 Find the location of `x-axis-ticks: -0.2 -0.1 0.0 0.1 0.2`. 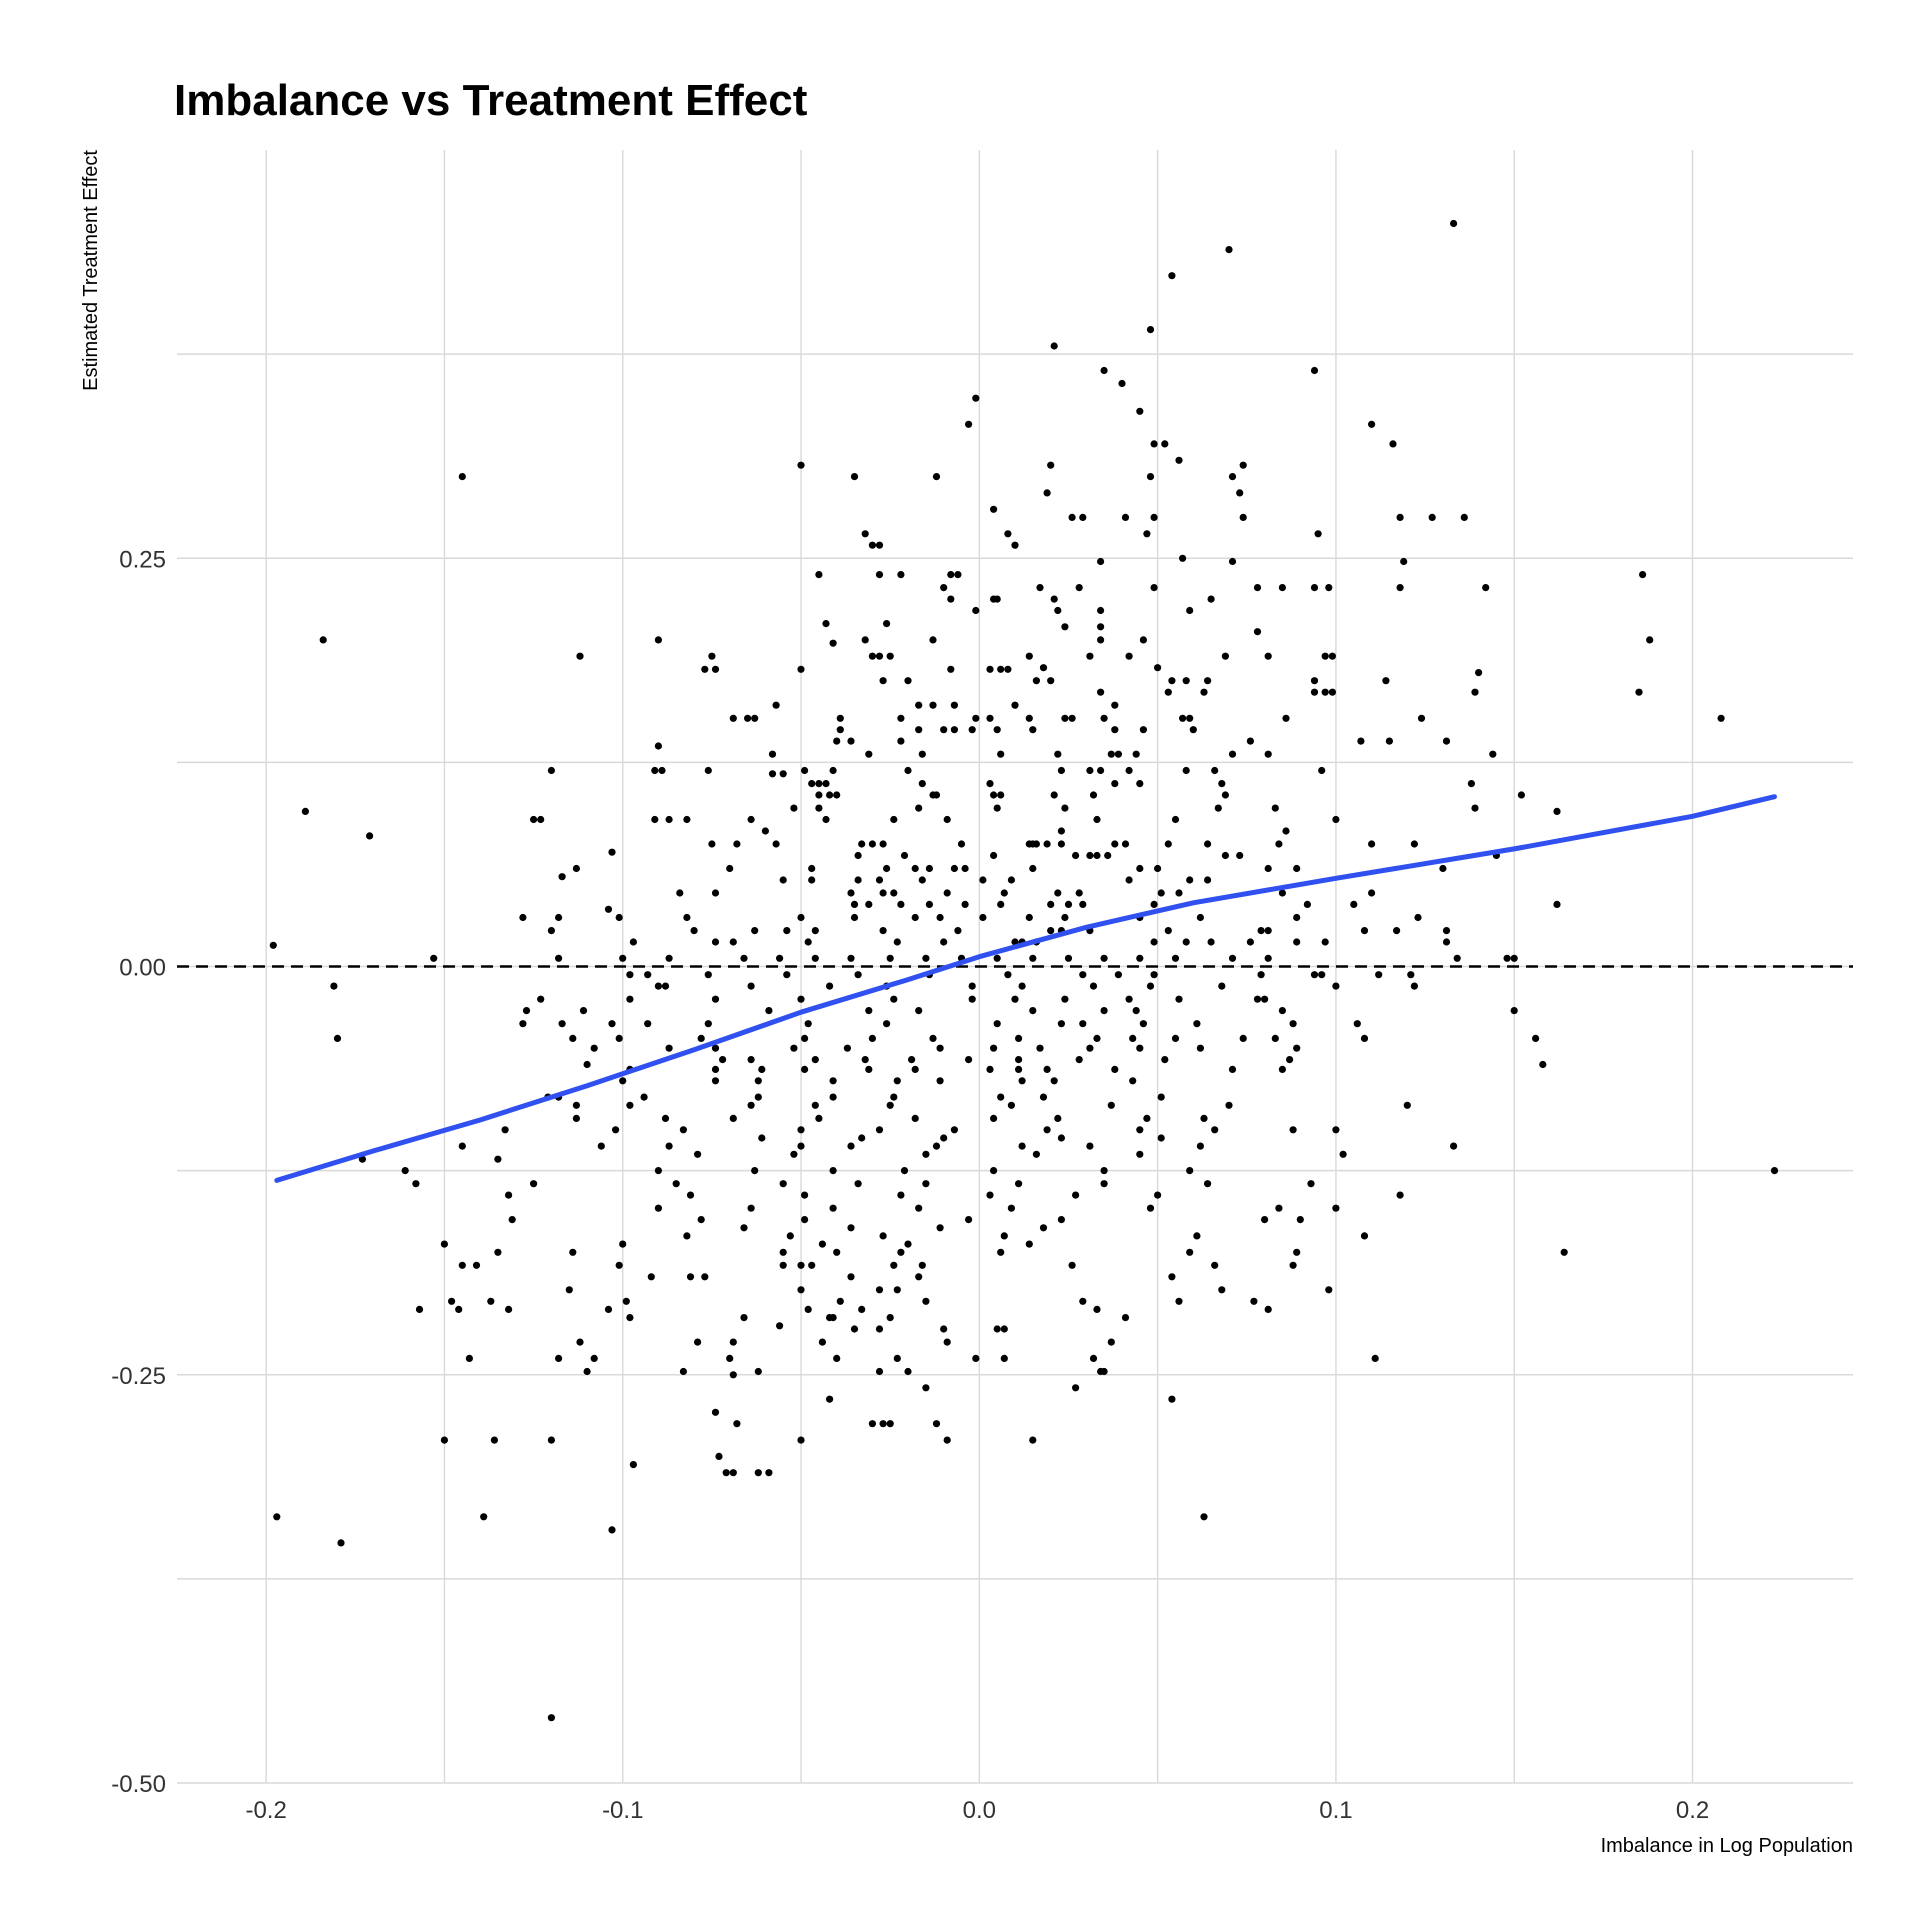

x-axis-ticks: -0.2 -0.1 0.0 0.1 0.2 is located at coordinates (977, 1810).